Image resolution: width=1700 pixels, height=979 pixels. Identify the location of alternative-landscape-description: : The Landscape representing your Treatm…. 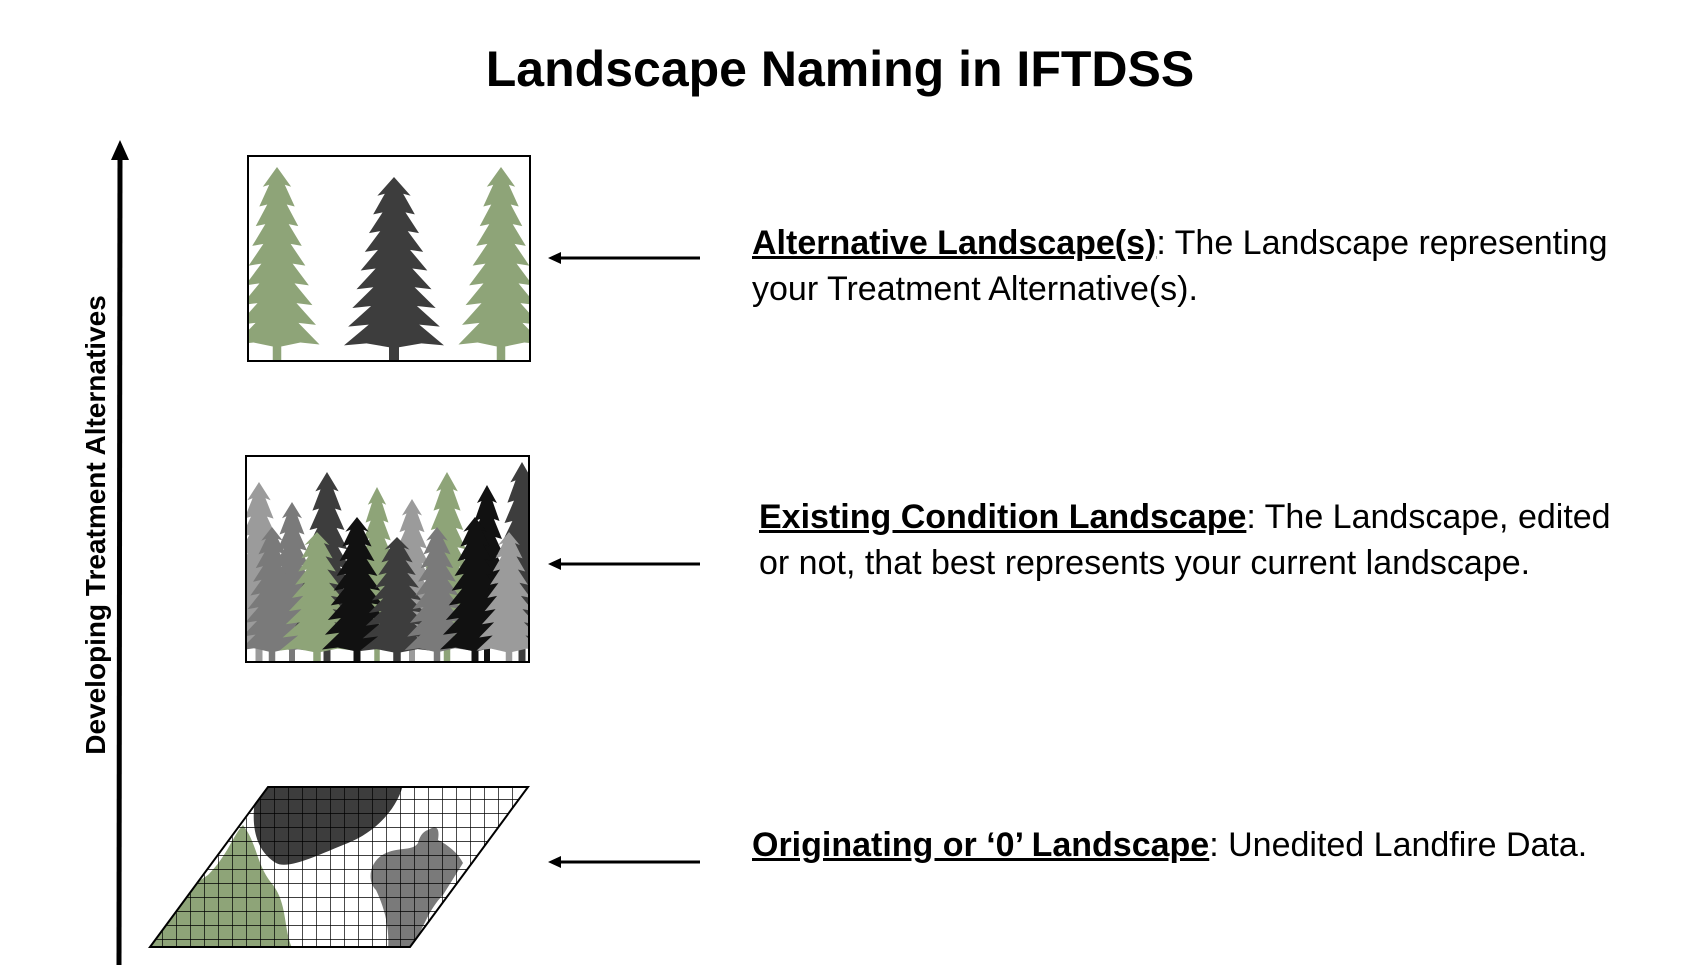
(1180, 266).